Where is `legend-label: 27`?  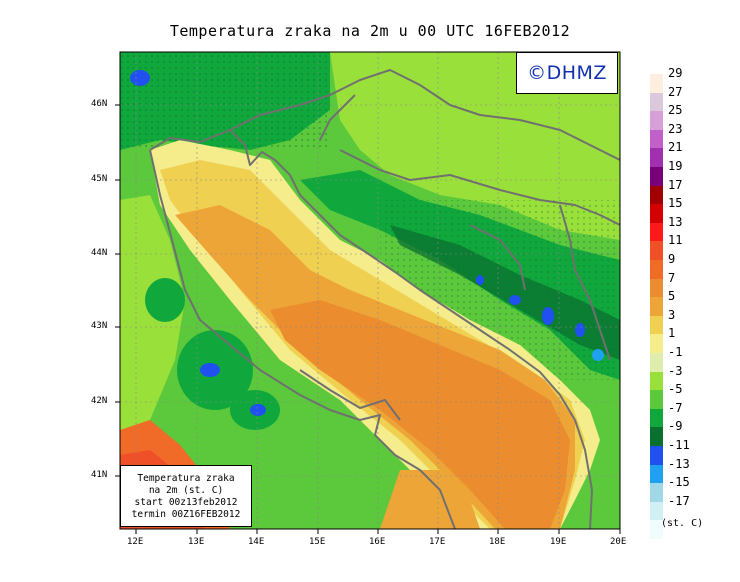 legend-label: 27 is located at coordinates (675, 91).